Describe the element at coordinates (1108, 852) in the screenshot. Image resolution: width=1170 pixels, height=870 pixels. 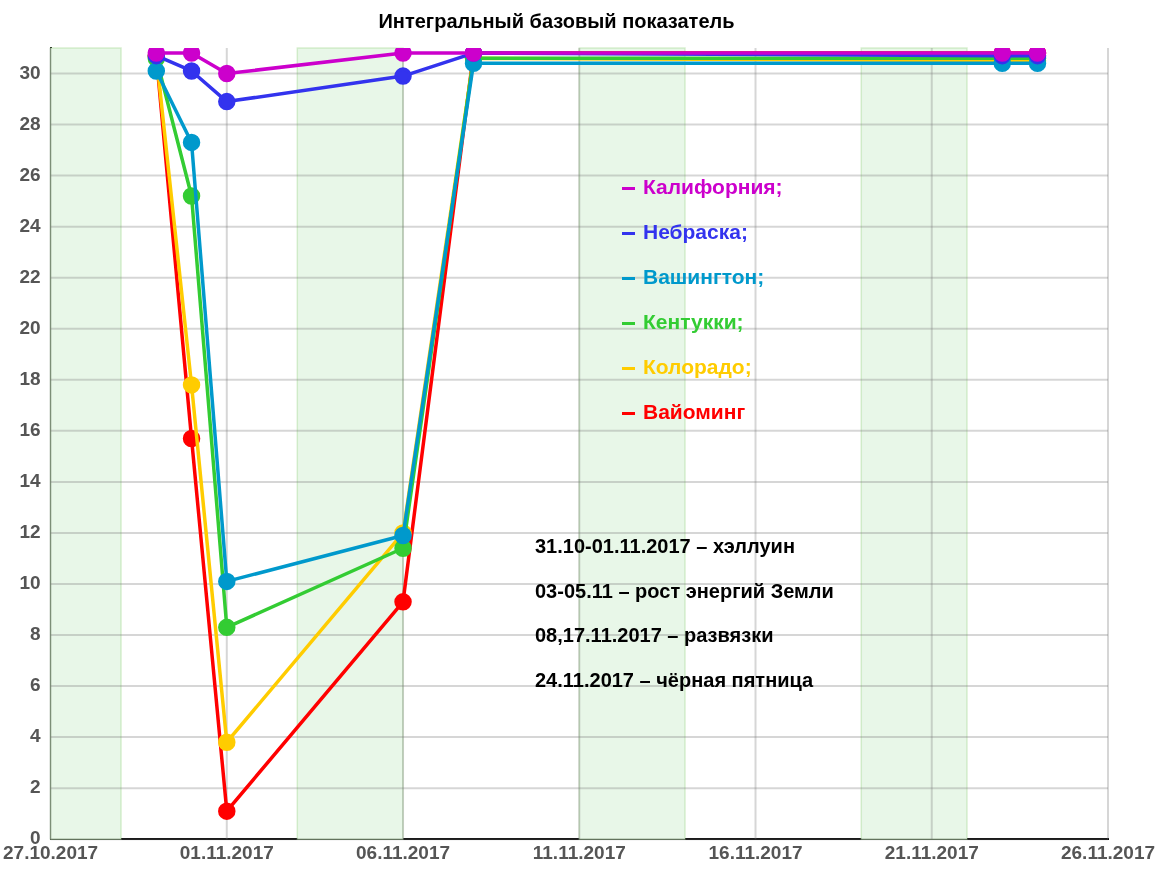
I see `x-tick-label: 26.11.2017` at that location.